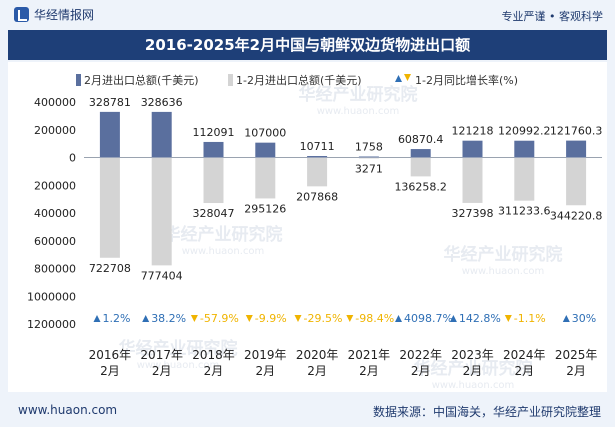  Describe the element at coordinates (162, 275) in the screenshot. I see `data-label-janfeb-total: 777404` at that location.